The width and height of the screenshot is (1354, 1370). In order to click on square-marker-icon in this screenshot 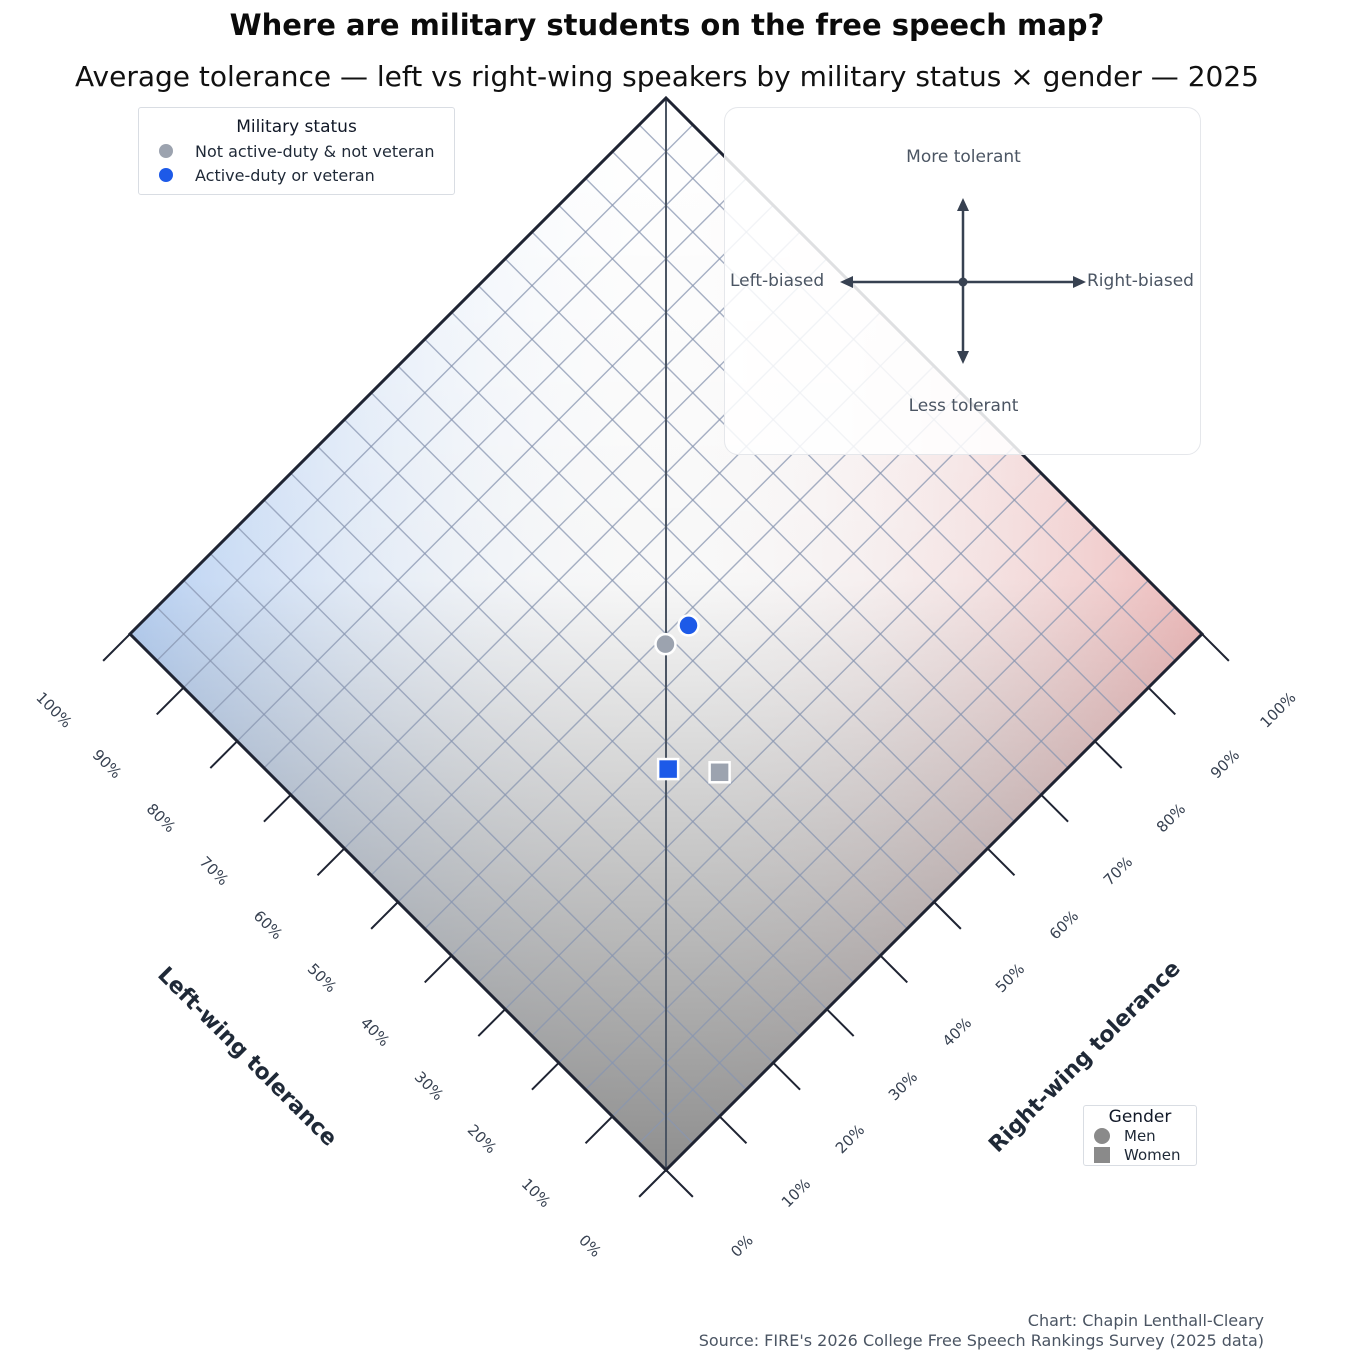, I will do `click(1102, 1155)`.